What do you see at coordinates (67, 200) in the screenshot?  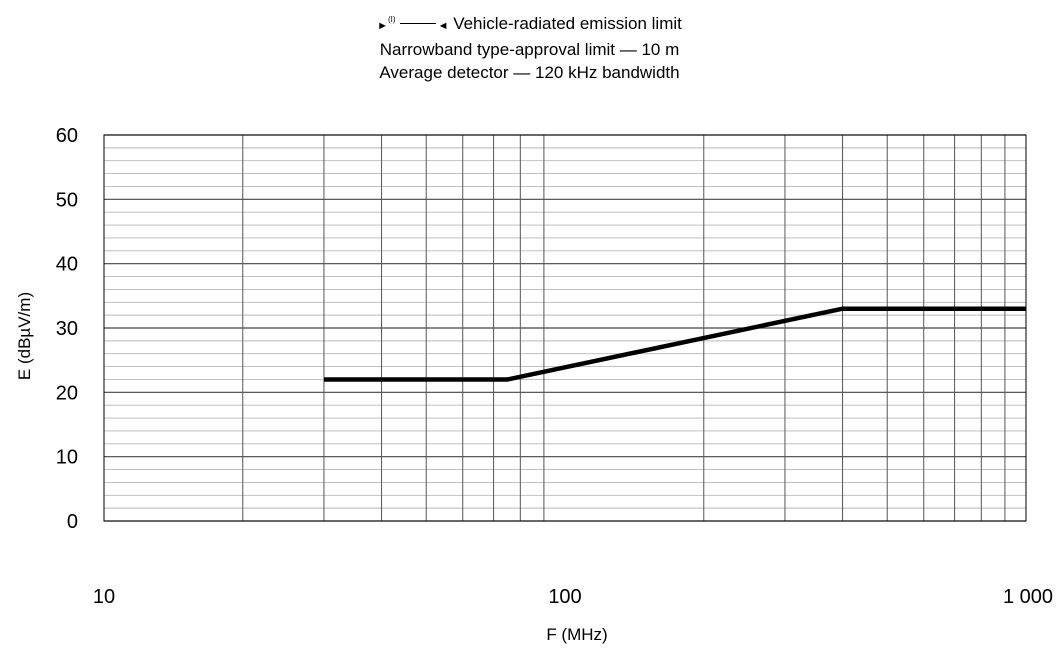 I see `y-tick-label: 50` at bounding box center [67, 200].